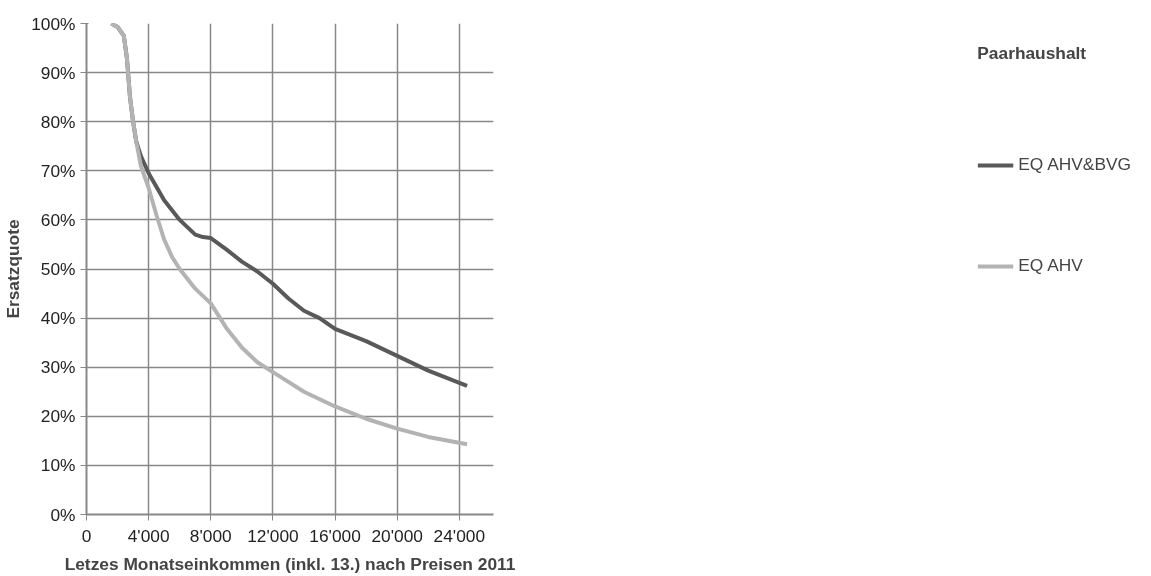  Describe the element at coordinates (63, 514) in the screenshot. I see `y-tick-label: 0%` at that location.